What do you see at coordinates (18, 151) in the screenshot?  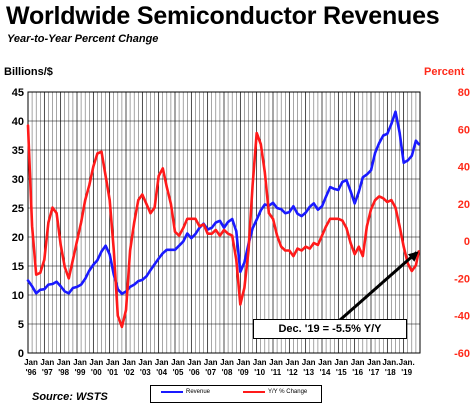 I see `left-tick-label: 35` at bounding box center [18, 151].